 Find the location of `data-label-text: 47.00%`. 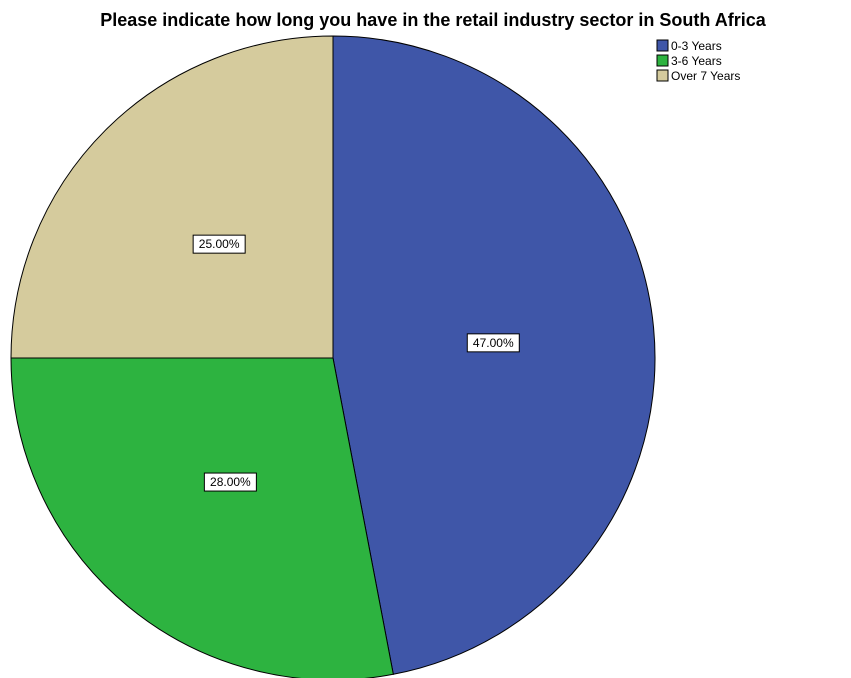

data-label-text: 47.00% is located at coordinates (493, 343).